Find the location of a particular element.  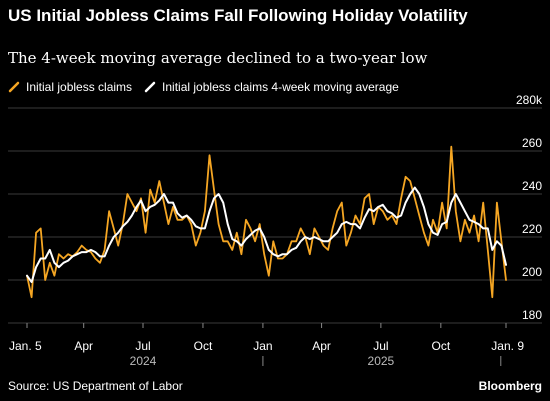

legend-swatch-moving-average-icon is located at coordinates (150, 87).